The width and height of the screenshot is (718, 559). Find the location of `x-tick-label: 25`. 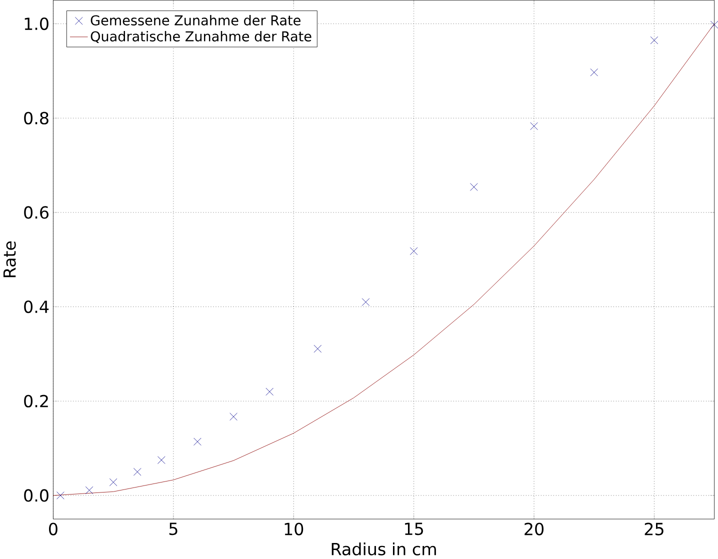

x-tick-label: 25 is located at coordinates (654, 529).